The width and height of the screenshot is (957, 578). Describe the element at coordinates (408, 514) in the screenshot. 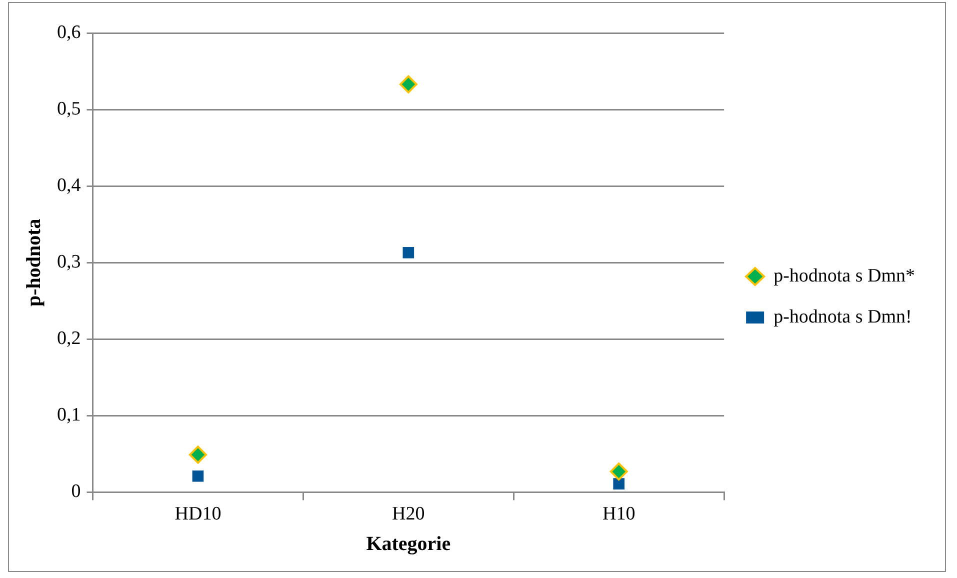

I see `x-tick-label: H20` at that location.